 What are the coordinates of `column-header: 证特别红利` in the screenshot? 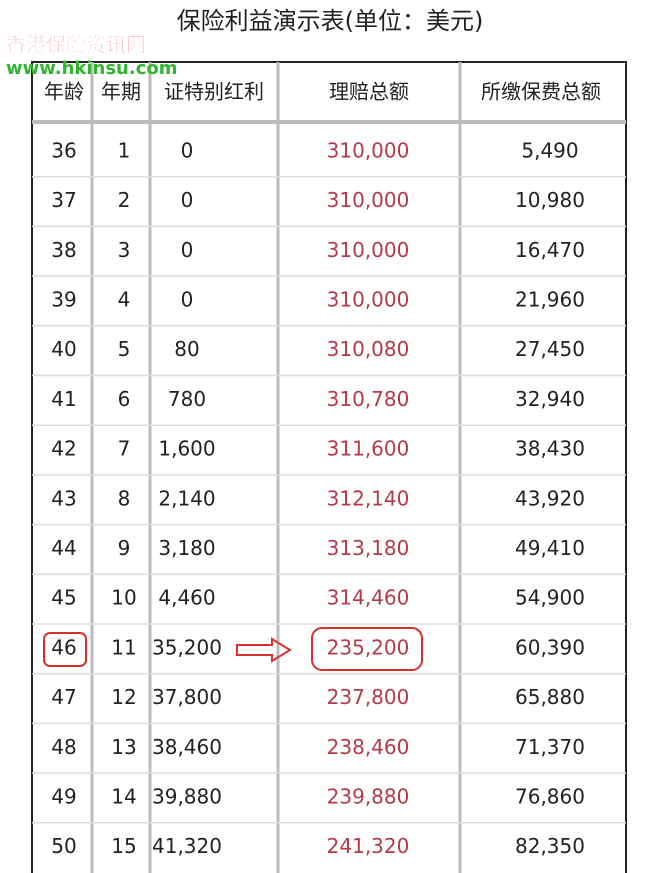 It's located at (214, 92).